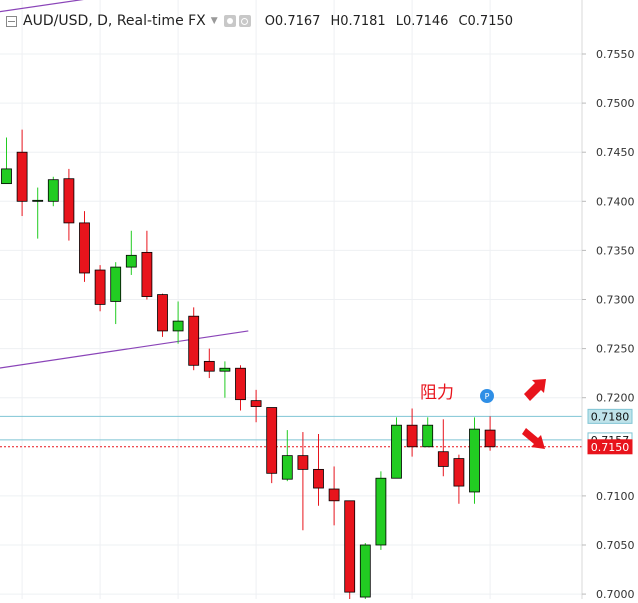  I want to click on ohlc-close: C0.7150, so click(486, 21).